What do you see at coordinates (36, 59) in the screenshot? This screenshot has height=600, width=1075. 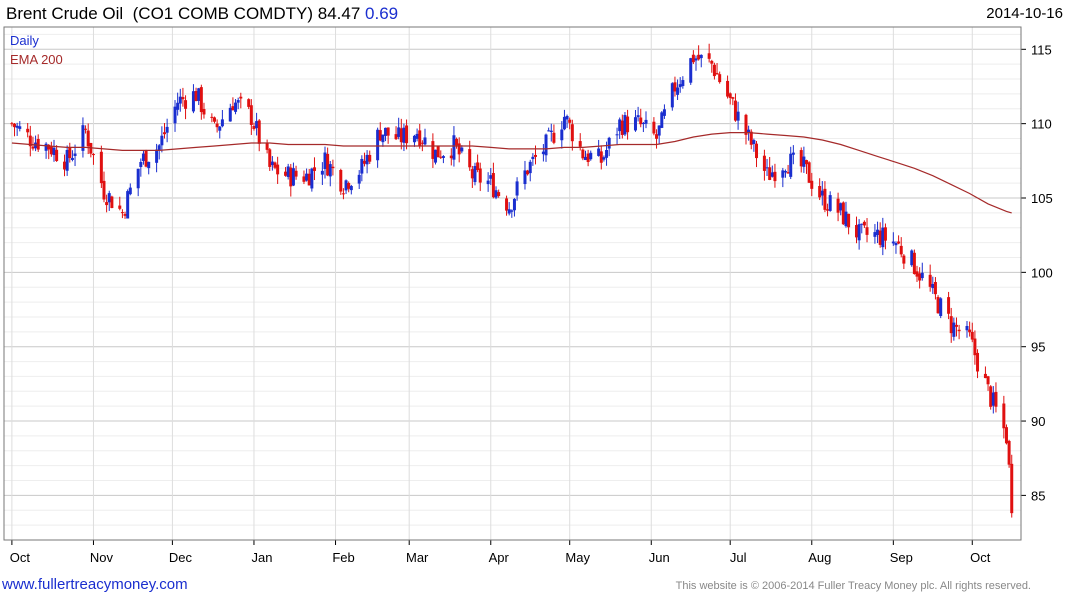 I see `legend-ema: EMA 200` at bounding box center [36, 59].